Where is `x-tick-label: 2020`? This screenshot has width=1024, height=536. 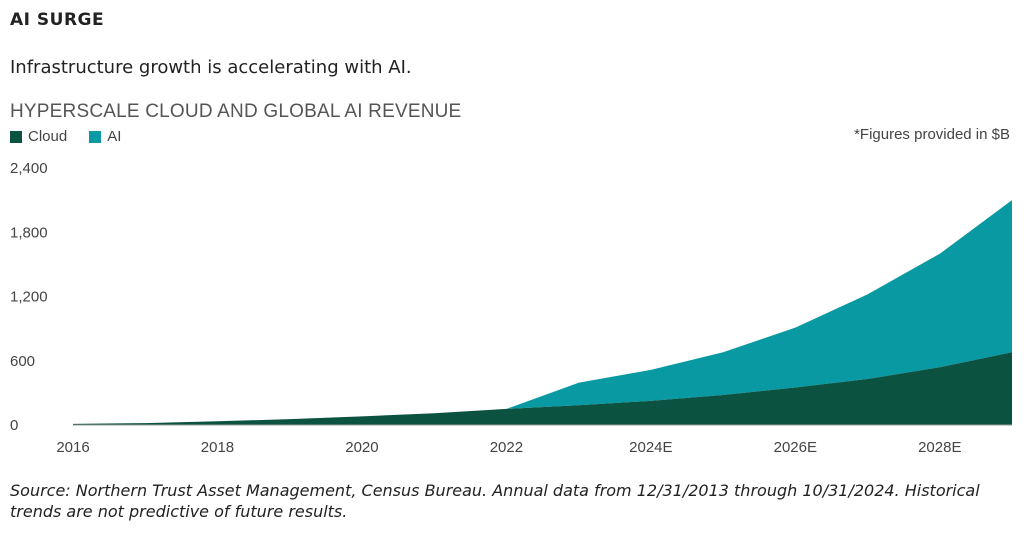 x-tick-label: 2020 is located at coordinates (361, 447).